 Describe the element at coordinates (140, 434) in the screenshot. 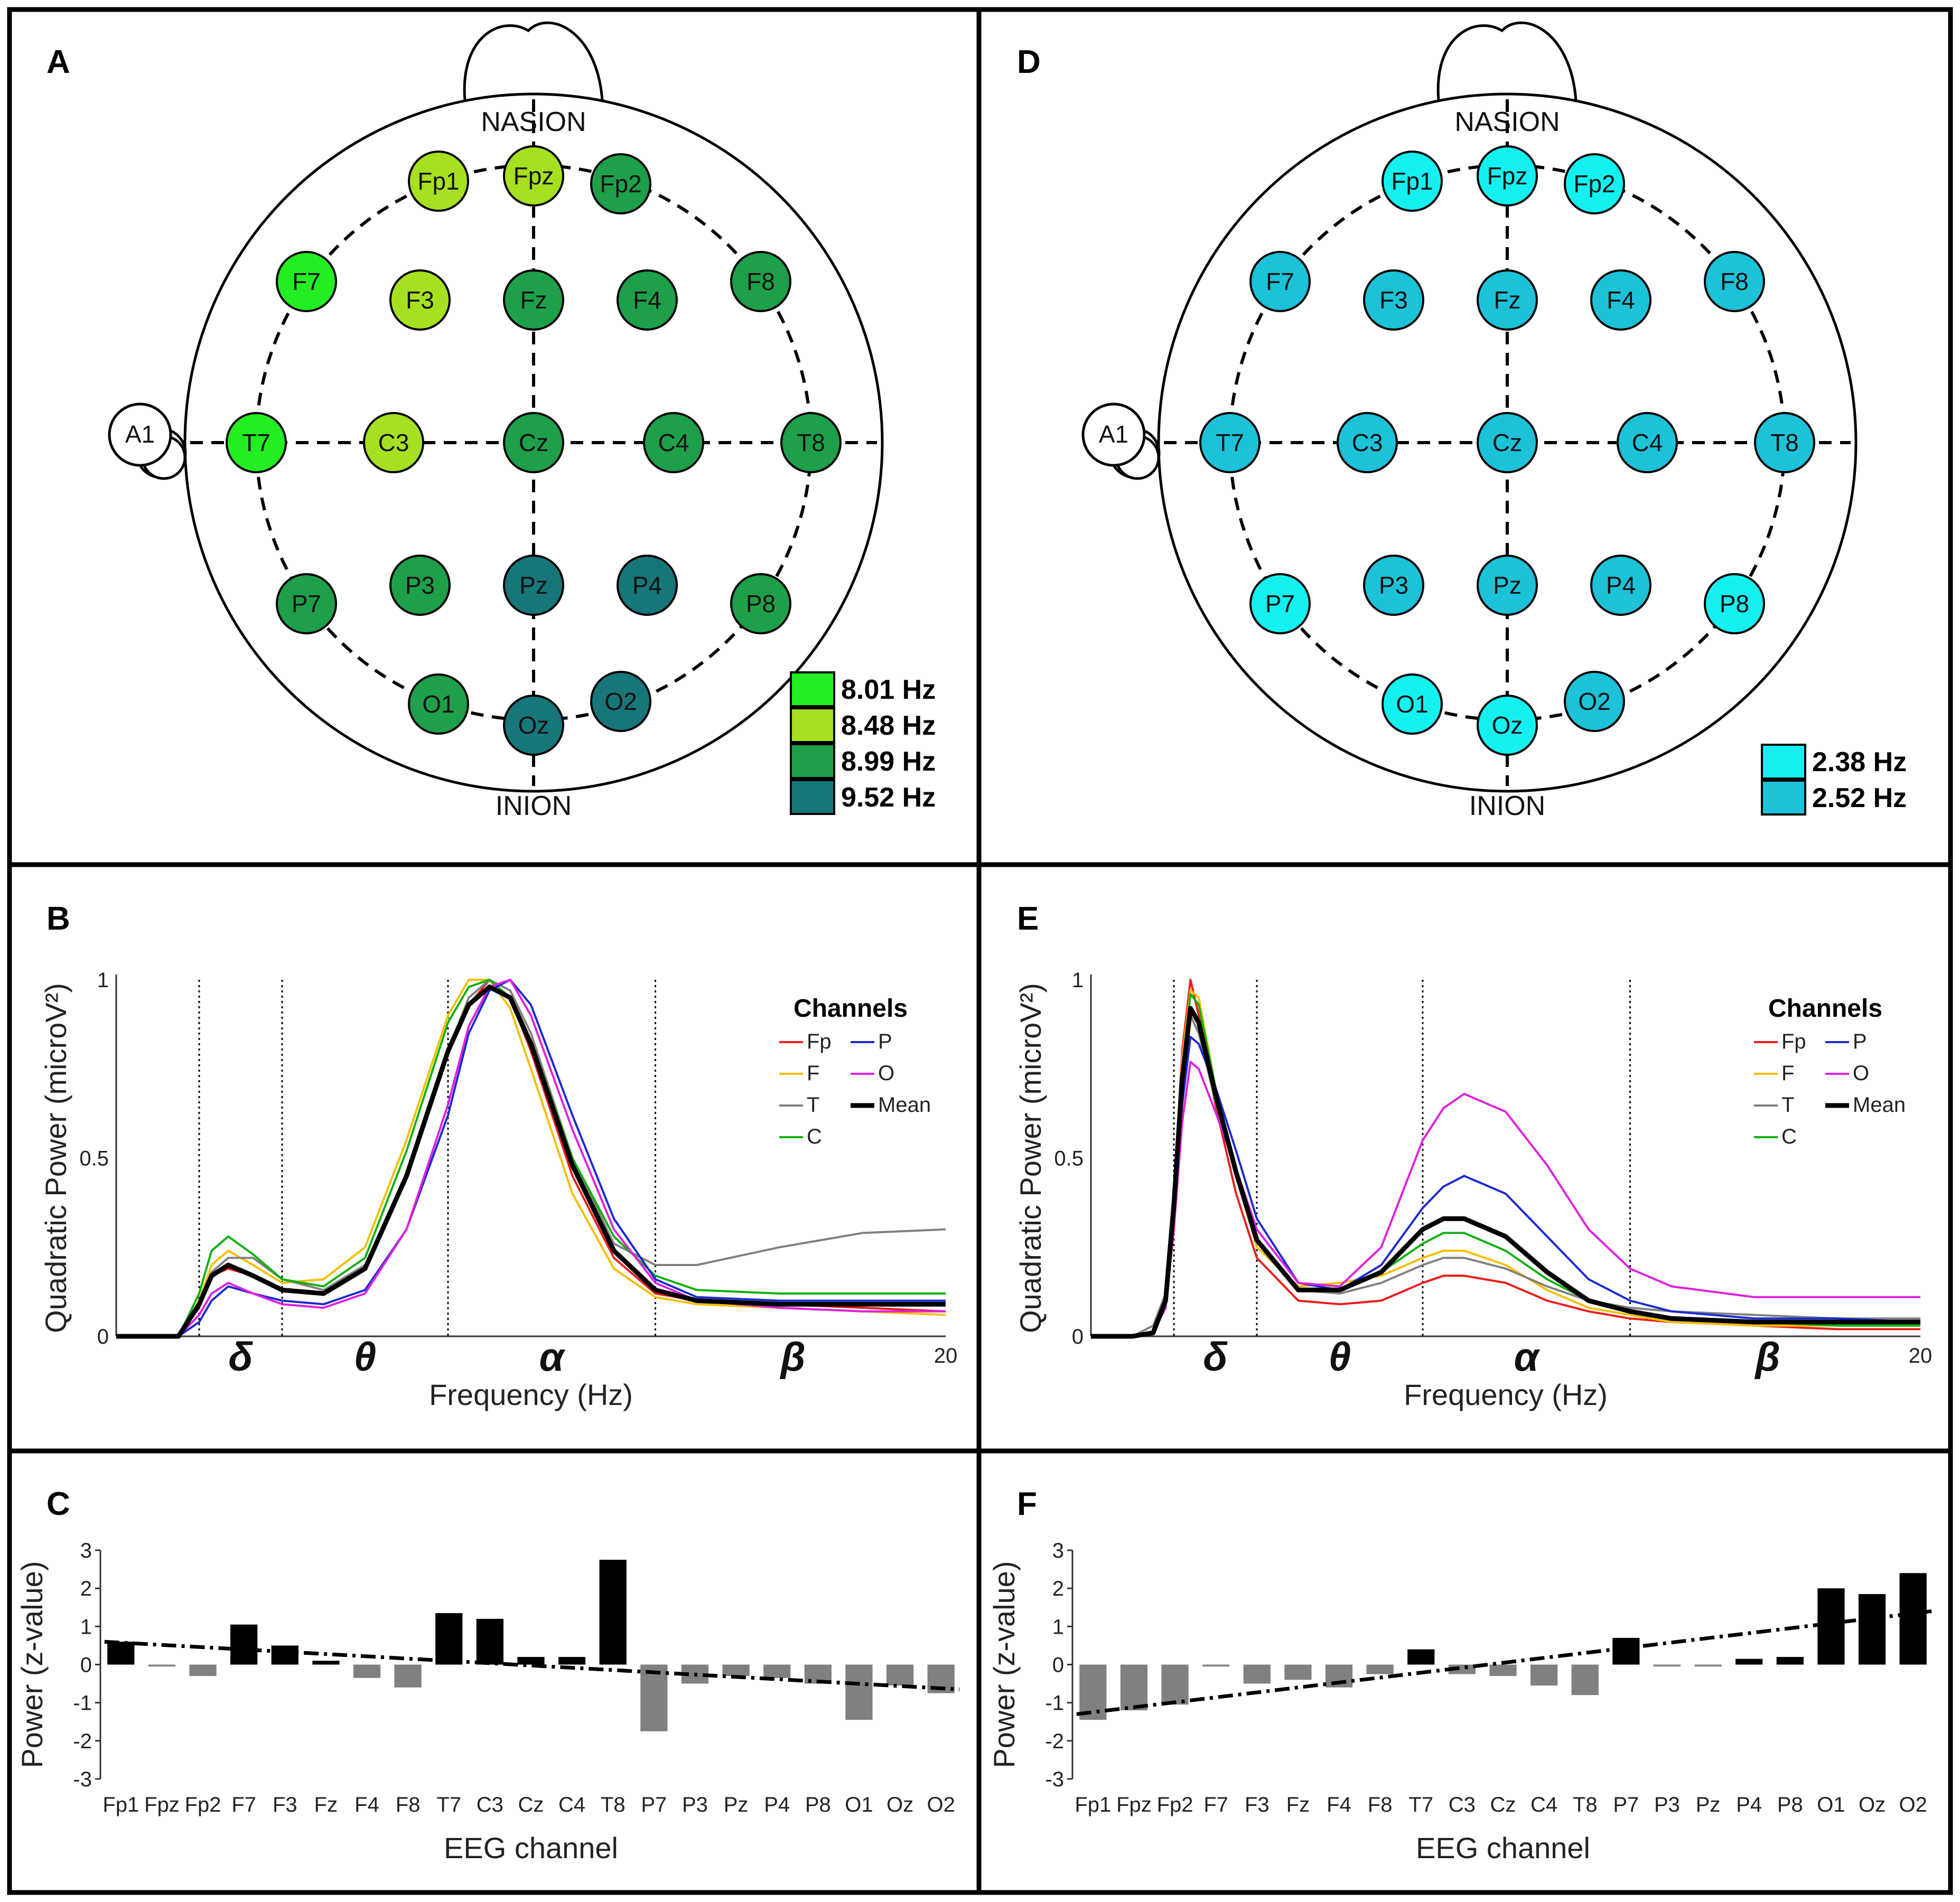

I see `electrode-a1` at that location.